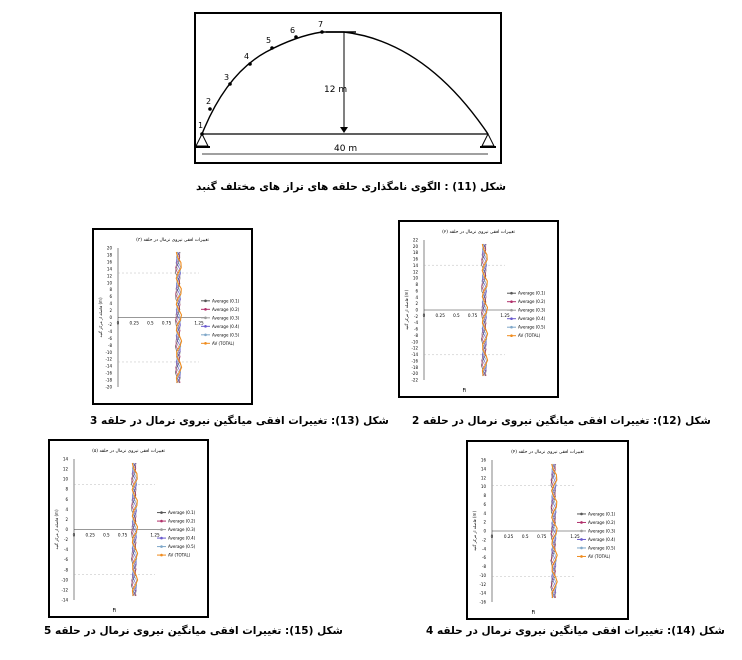 The height and width of the screenshot is (660, 742). Describe the element at coordinates (465, 391) in the screenshot. I see `fig12-xlabel: Fi` at that location.